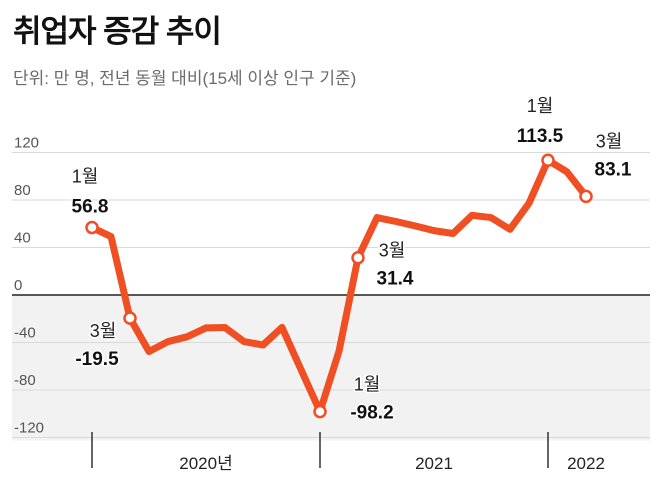 Image resolution: width=658 pixels, height=488 pixels. What do you see at coordinates (540, 136) in the screenshot?
I see `annotation-value-label: 113.5` at bounding box center [540, 136].